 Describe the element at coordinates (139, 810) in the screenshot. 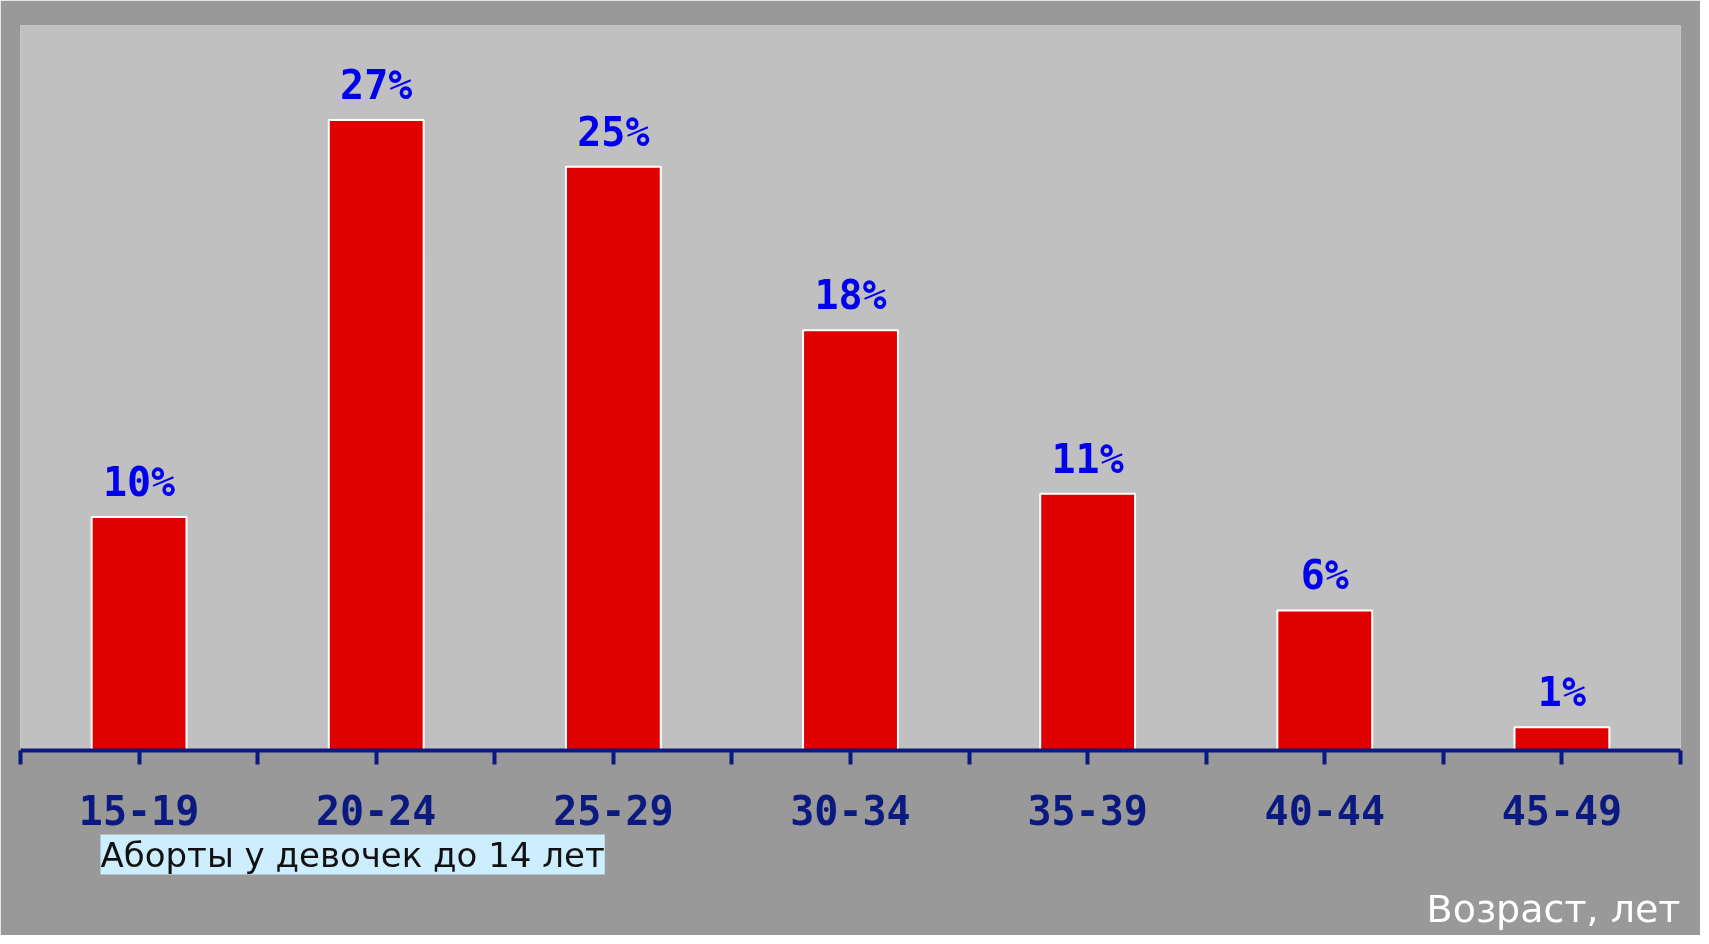

I see `x-tick-label: 15-19` at that location.